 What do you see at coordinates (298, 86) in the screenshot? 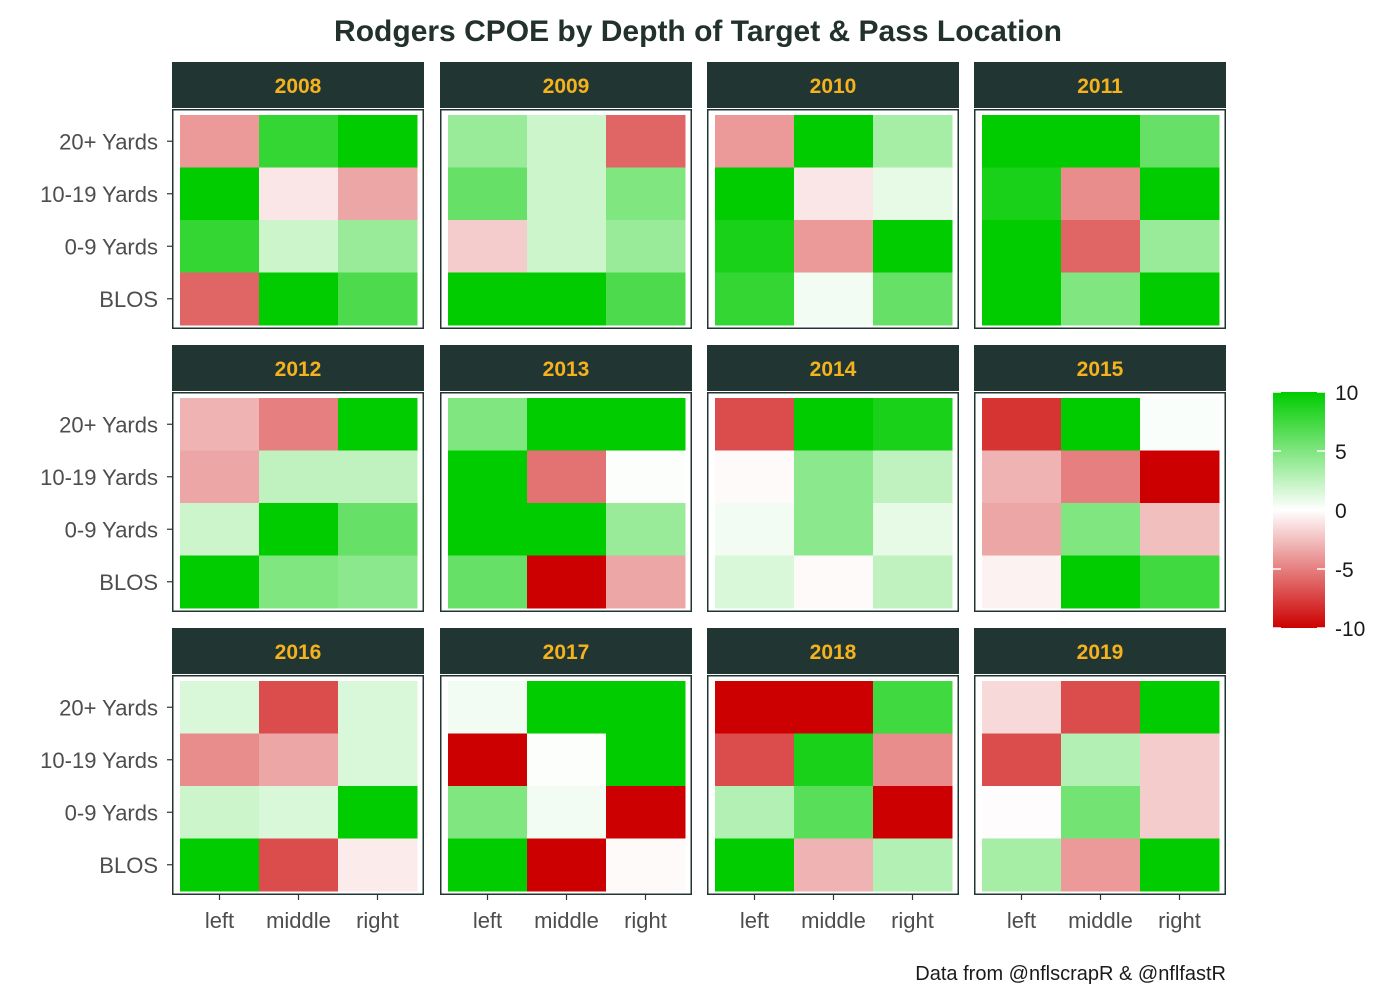
I see `facet-strip-label: 2008` at bounding box center [298, 86].